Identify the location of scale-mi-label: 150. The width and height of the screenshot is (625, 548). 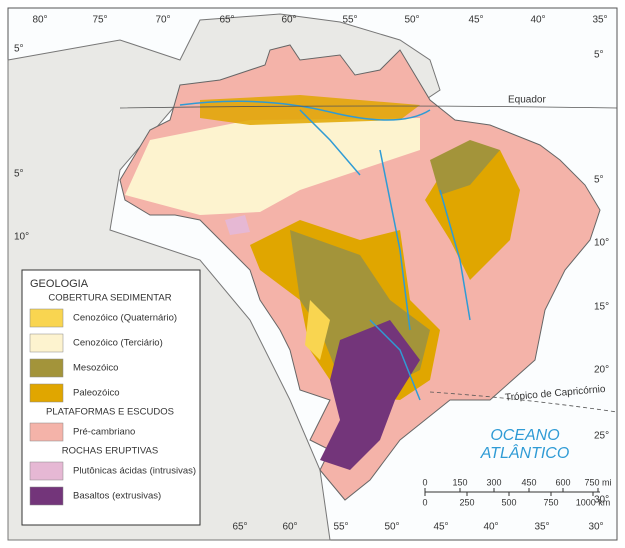
(459, 482).